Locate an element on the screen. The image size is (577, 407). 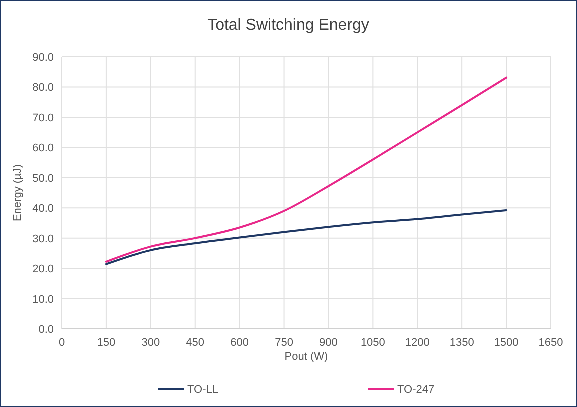
legend-label: TO-247 is located at coordinates (416, 390).